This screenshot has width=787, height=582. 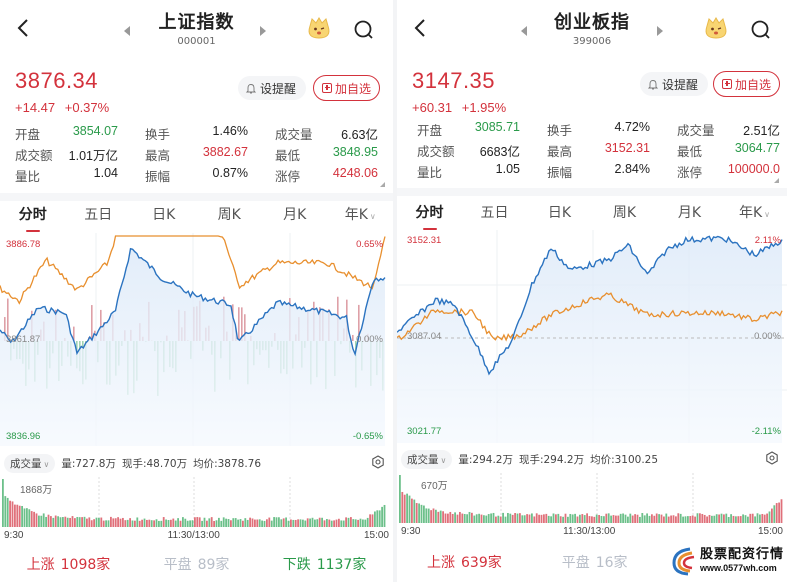 I want to click on volume-total: 量:727.8万, so click(x=88, y=463).